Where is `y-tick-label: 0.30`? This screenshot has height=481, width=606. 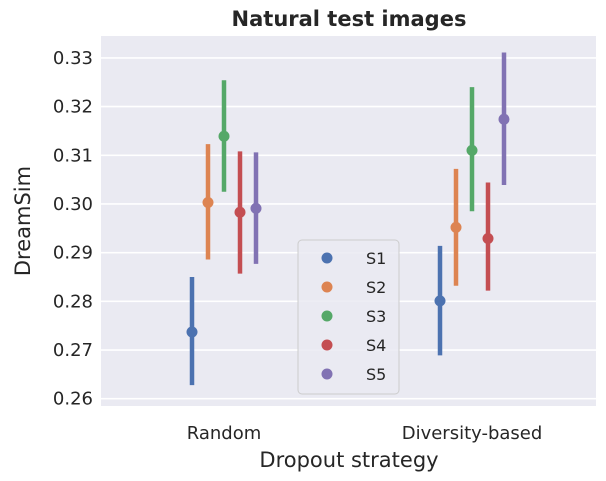
y-tick-label: 0.30 is located at coordinates (73, 204).